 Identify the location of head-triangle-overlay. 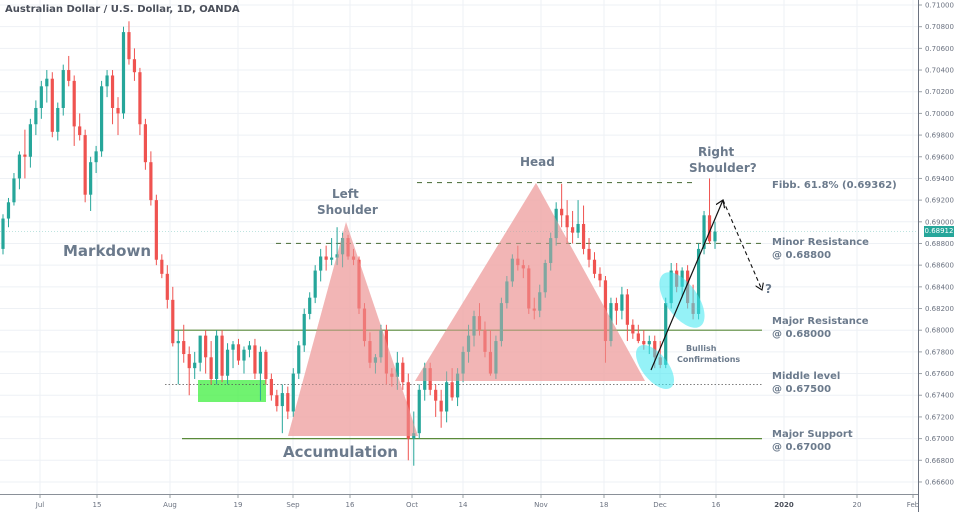
(530, 282).